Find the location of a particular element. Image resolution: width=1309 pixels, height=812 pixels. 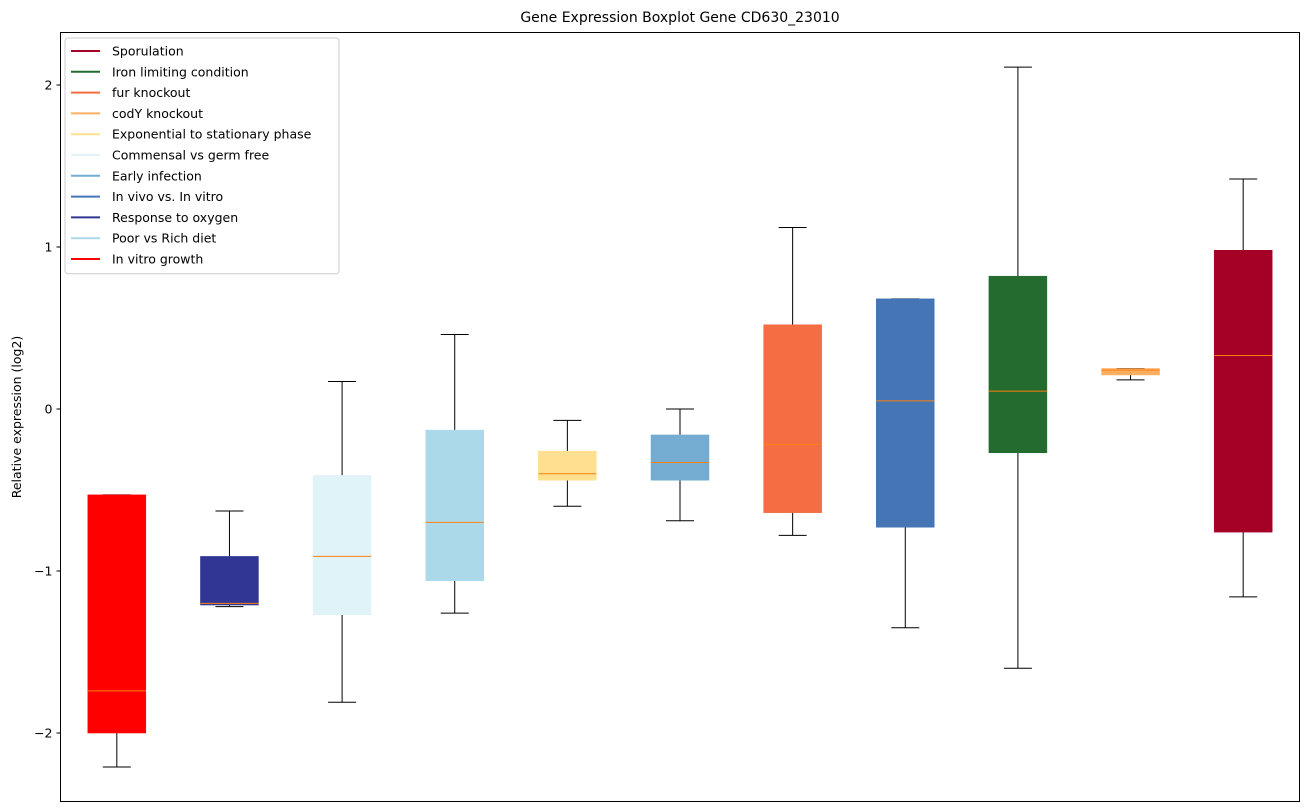

legend-label: In vitro growth is located at coordinates (157, 259).